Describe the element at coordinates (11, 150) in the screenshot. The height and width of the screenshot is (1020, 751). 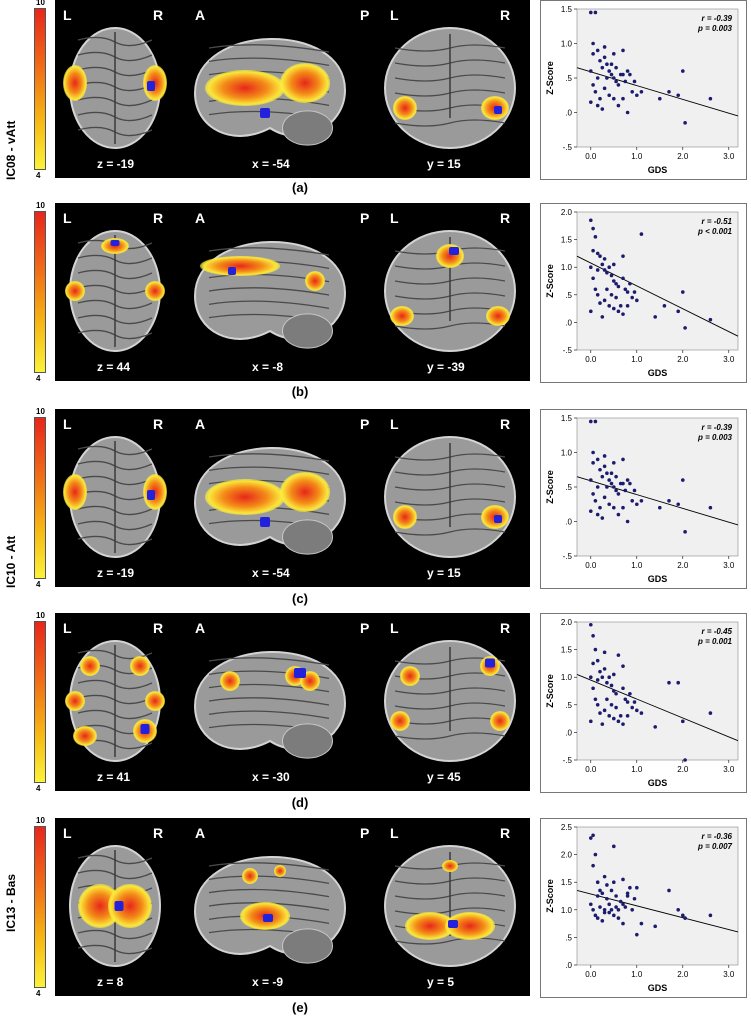
I see `side-label: IC08 - vAtt` at that location.